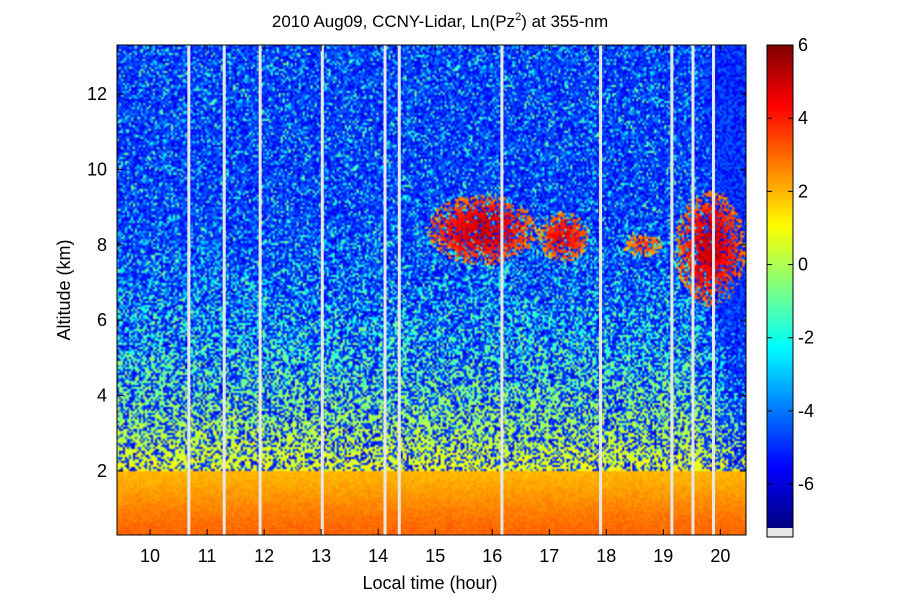 The image size is (901, 601). Describe the element at coordinates (780, 286) in the screenshot. I see `colorbar-gradient` at that location.